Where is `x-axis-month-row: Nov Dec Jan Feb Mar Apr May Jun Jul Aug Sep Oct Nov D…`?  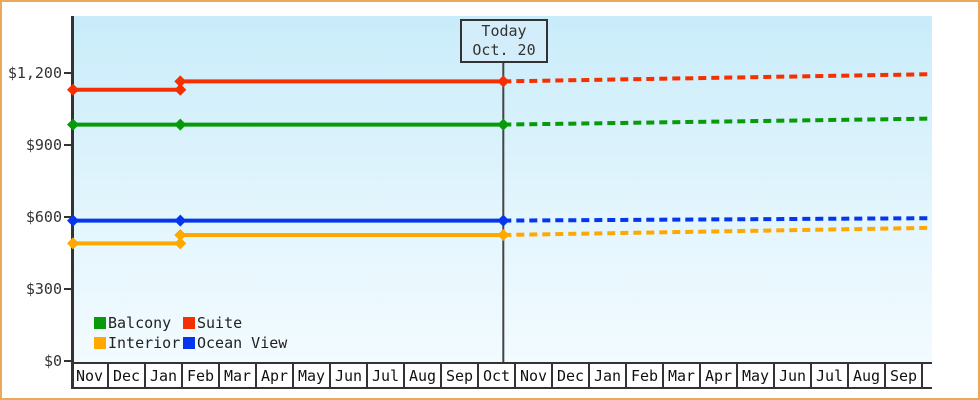
x-axis-month-row: Nov Dec Jan Feb Mar Apr May Jun Jul Aug Sep Oct Nov D… is located at coordinates (502, 375).